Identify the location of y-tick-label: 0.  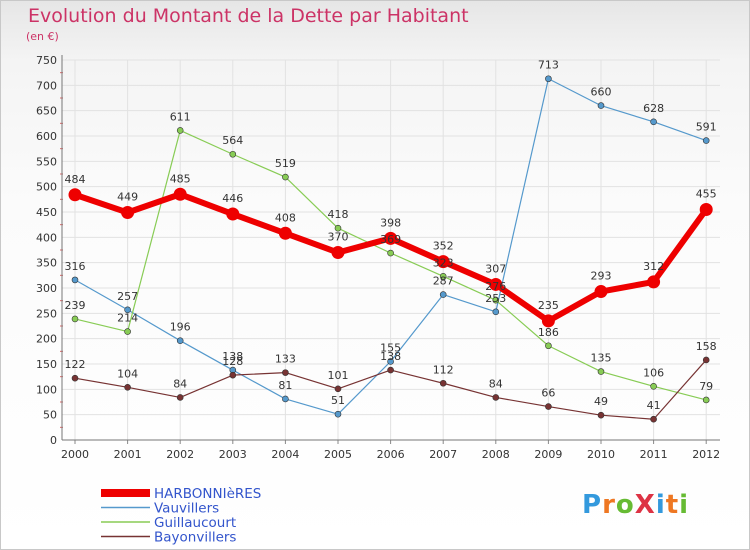
(53, 440).